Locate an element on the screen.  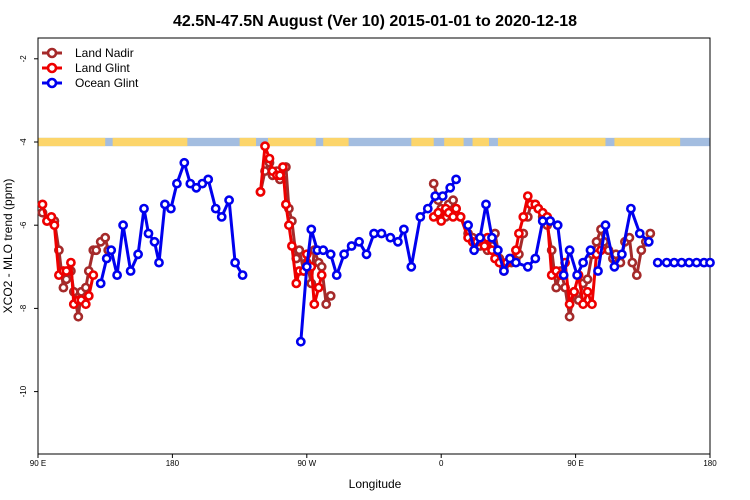
legend-item: Ocean Glint is located at coordinates (90, 83).